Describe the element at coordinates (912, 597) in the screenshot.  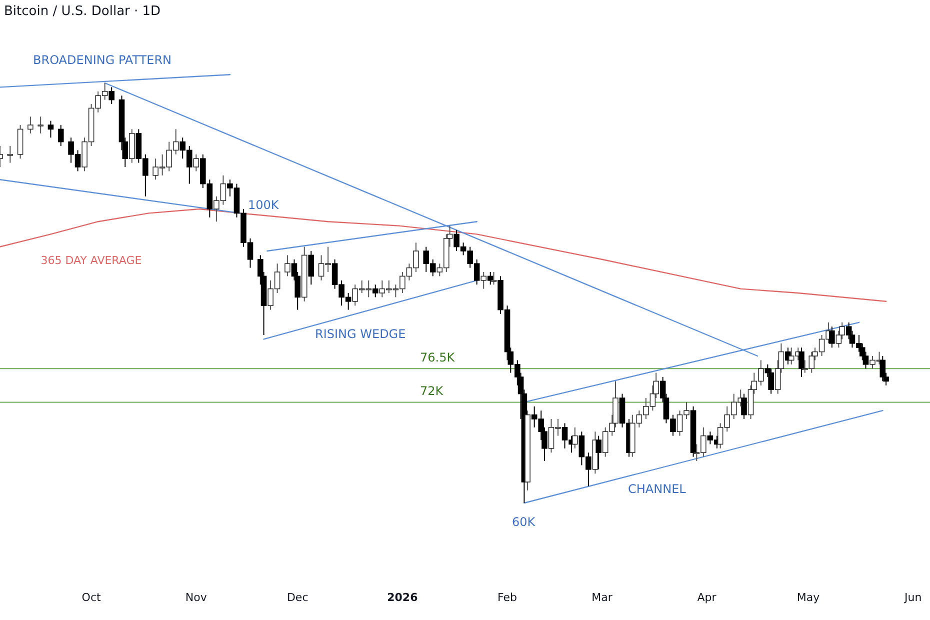
I see `x-tick-label: Jun` at that location.